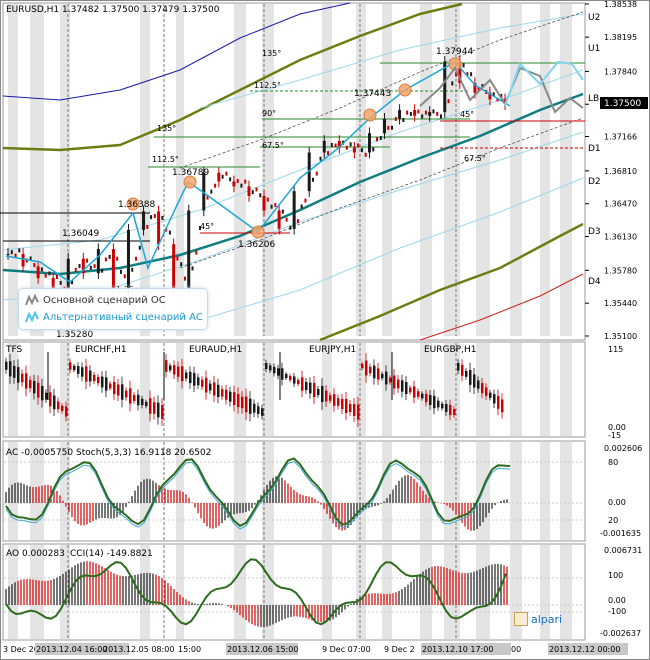 The width and height of the screenshot is (650, 660). Describe the element at coordinates (166, 128) in the screenshot. I see `angle-135-left: 135°` at that location.